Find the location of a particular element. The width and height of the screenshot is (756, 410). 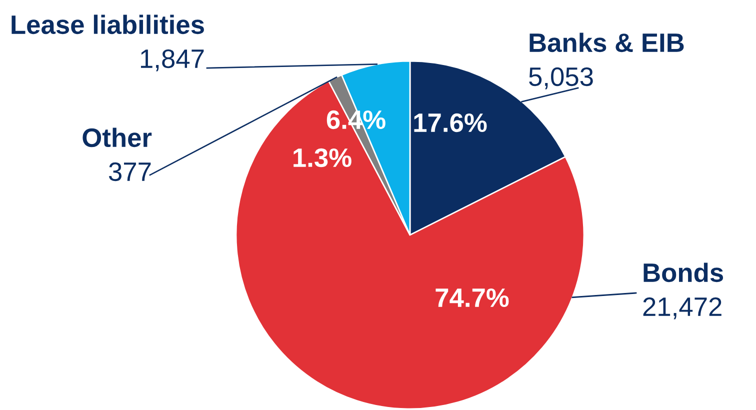

text: 6.4% is located at coordinates (356, 120).